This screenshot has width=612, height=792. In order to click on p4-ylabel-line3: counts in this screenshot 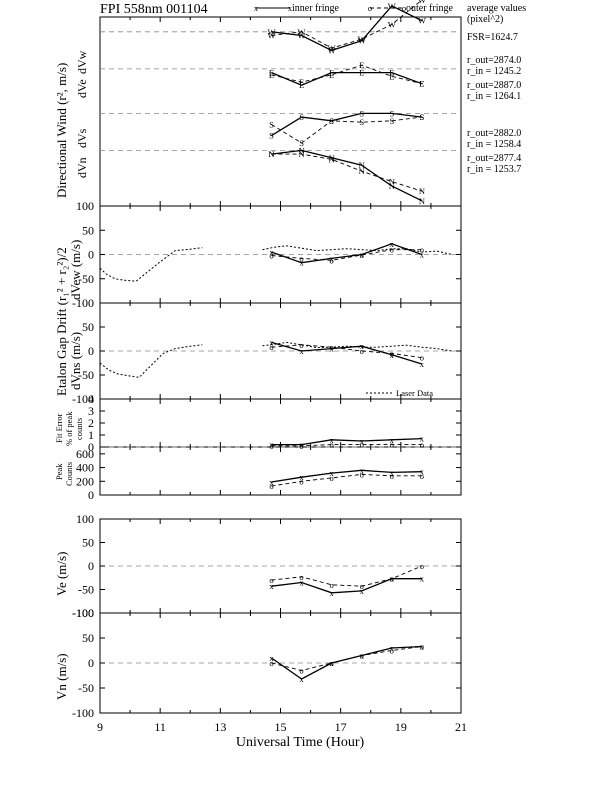, I will do `click(79, 429)`.